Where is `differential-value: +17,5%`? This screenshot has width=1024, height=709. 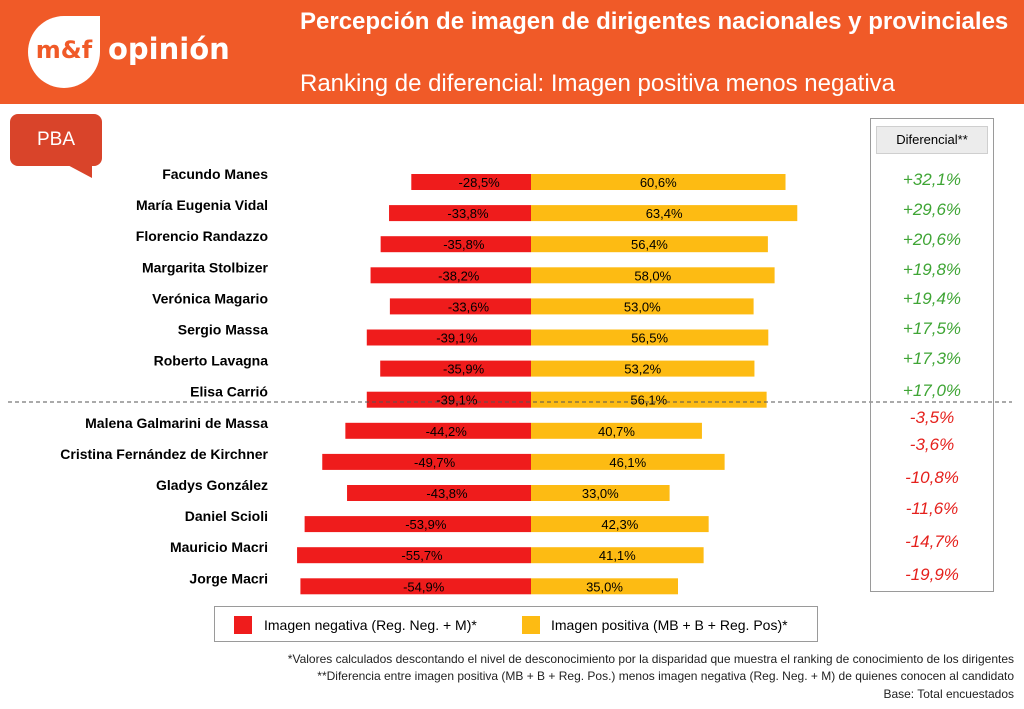
differential-value: +17,5% is located at coordinates (932, 328).